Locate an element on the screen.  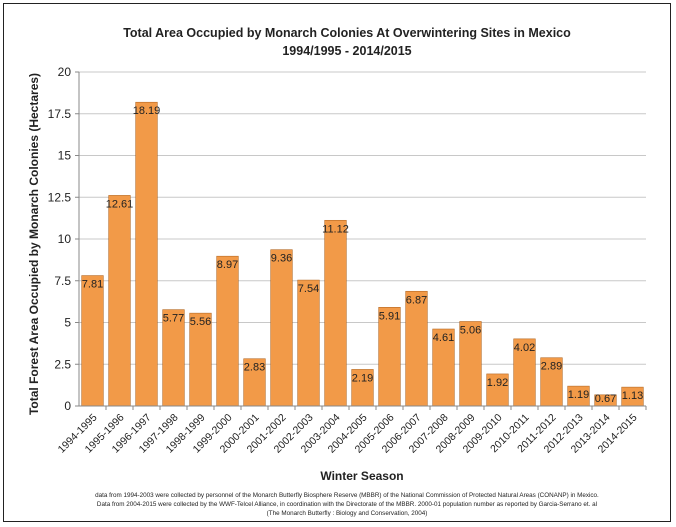
data-label: 12.61 is located at coordinates (120, 204).